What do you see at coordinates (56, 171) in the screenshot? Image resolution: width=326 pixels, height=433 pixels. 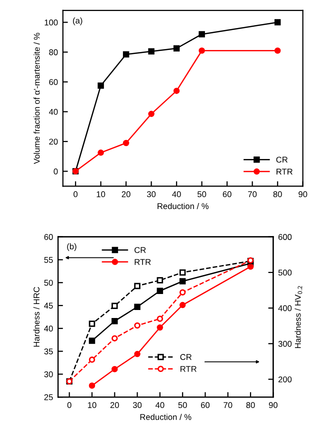 I see `y-tick-label: 0` at bounding box center [56, 171].